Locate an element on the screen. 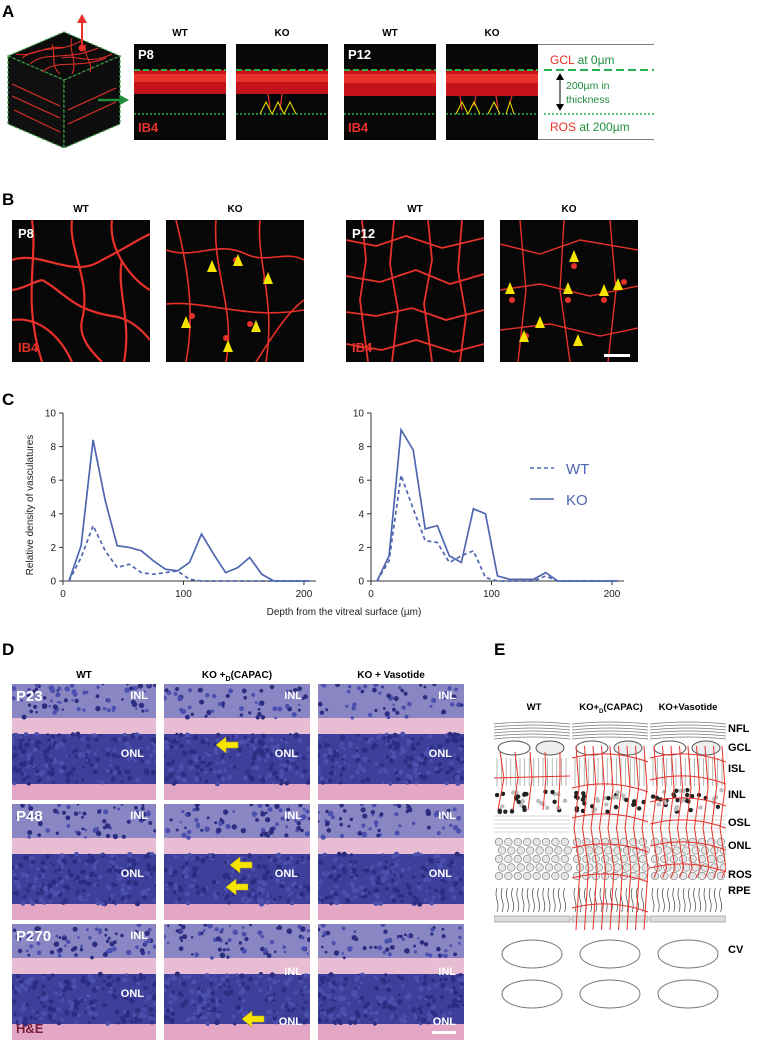 Image resolution: width=764 pixels, height=1050 pixels. b-col-head-1: WT is located at coordinates (81, 209).